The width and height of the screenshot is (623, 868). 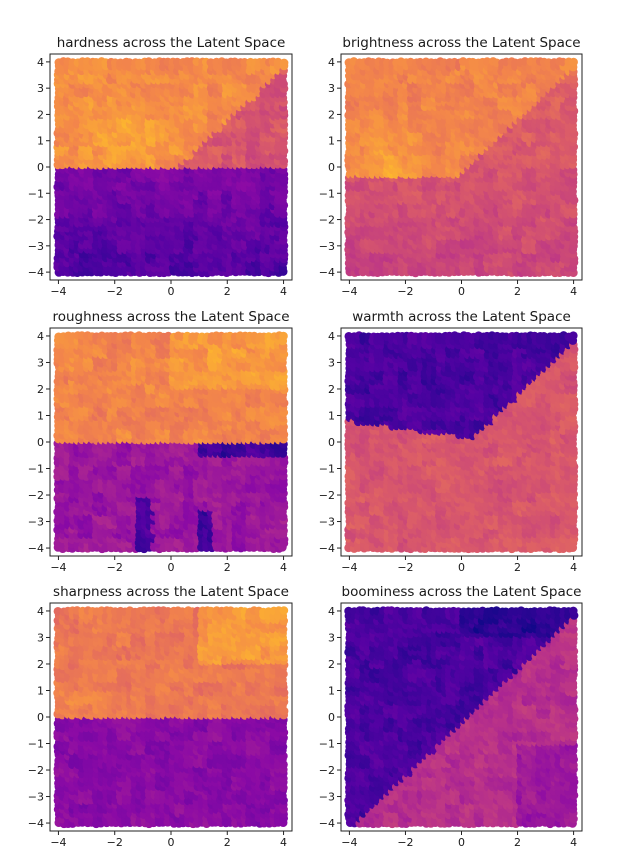 What do you see at coordinates (171, 43) in the screenshot?
I see `subplot-title: hardness across the Latent Space` at bounding box center [171, 43].